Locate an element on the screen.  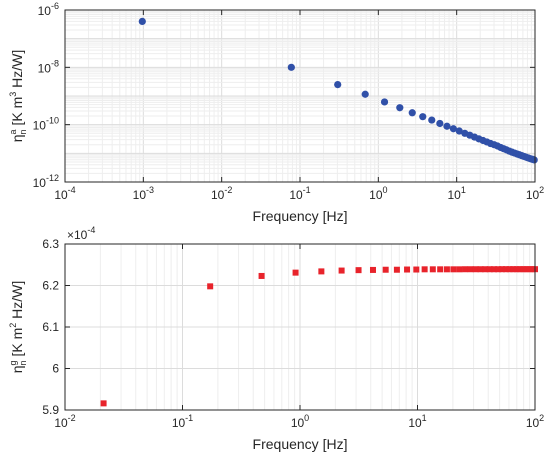
y-tick-label: 6.2 is located at coordinates (50, 286).